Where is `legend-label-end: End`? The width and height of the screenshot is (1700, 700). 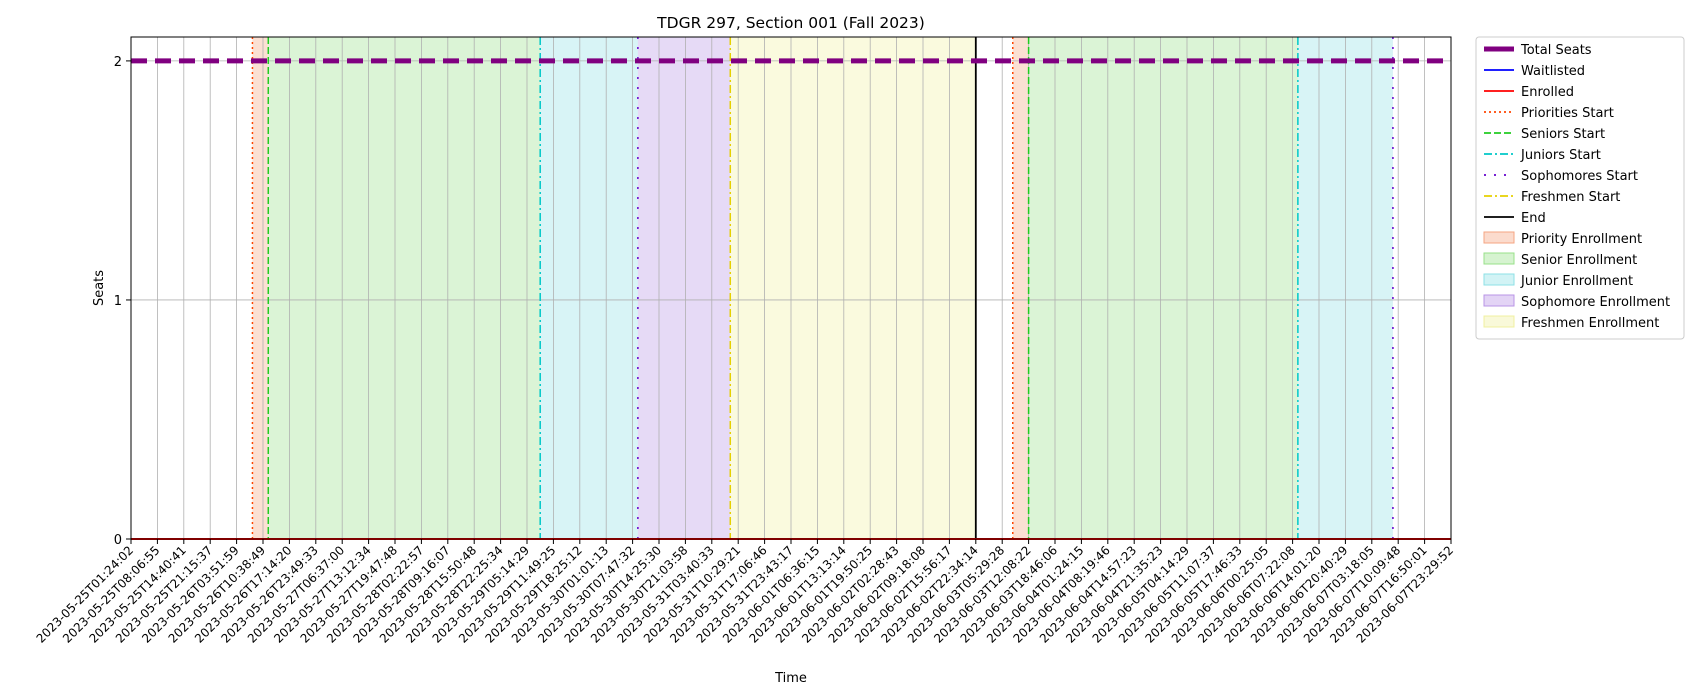 legend-label-end: End is located at coordinates (1533, 218).